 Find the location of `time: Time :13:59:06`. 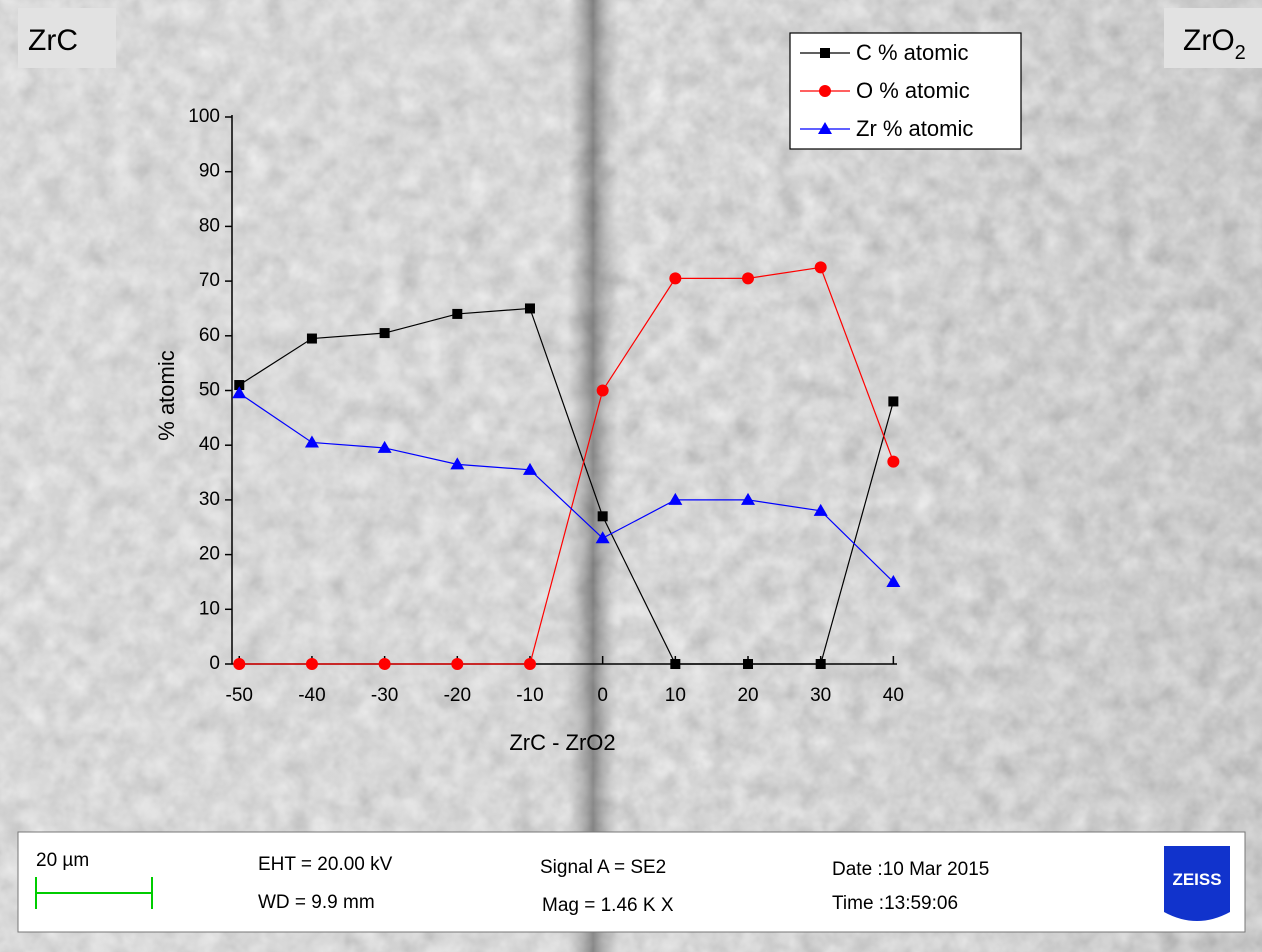

time: Time :13:59:06 is located at coordinates (895, 903).